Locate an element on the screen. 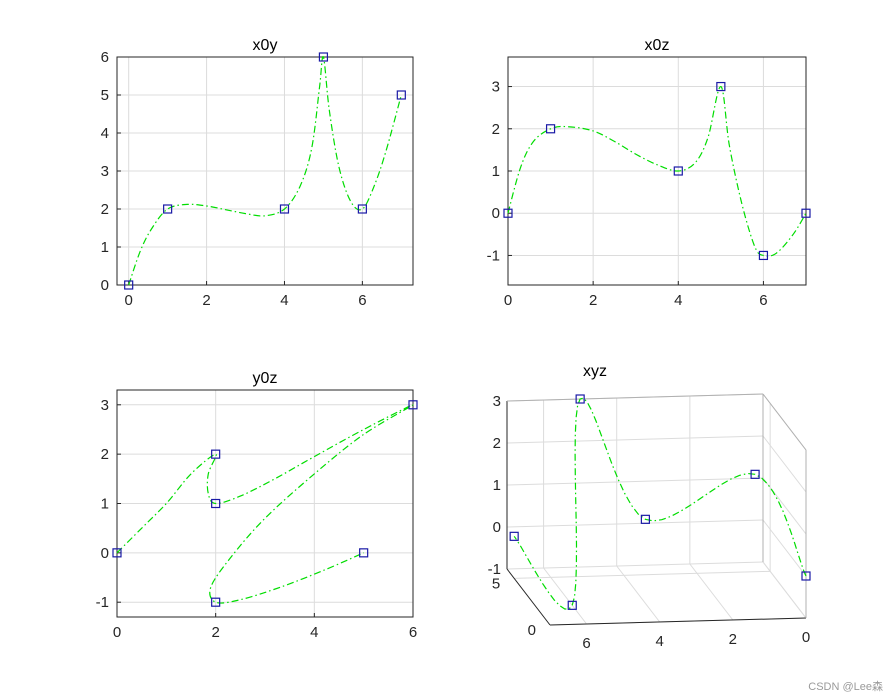  watermark: CSDN @Lee森 is located at coordinates (845, 687).